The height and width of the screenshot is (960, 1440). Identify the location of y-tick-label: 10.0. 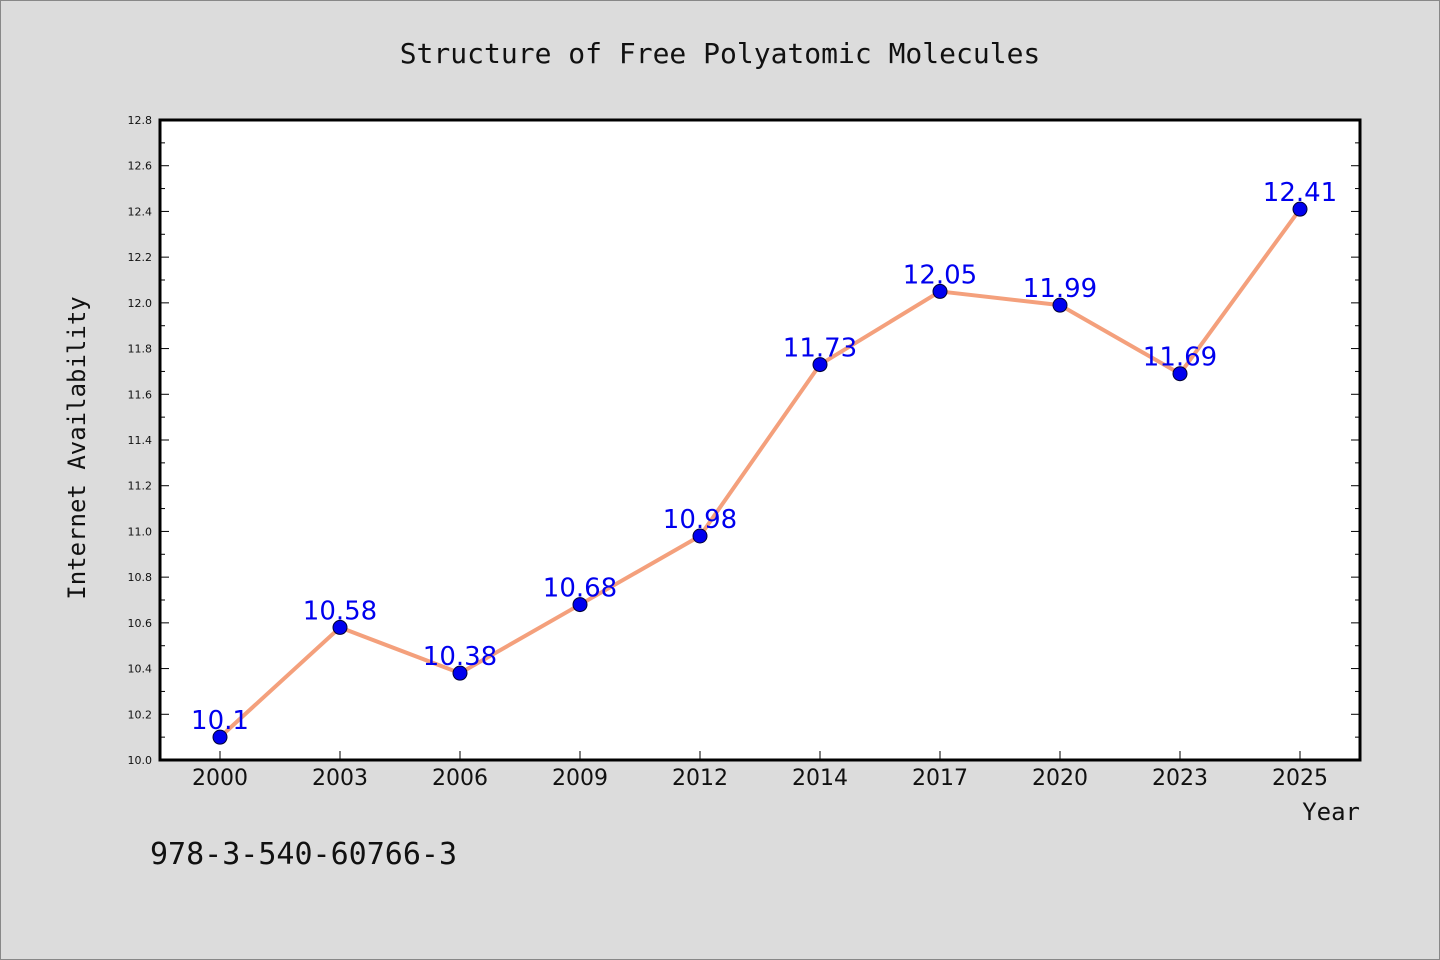
(140, 760).